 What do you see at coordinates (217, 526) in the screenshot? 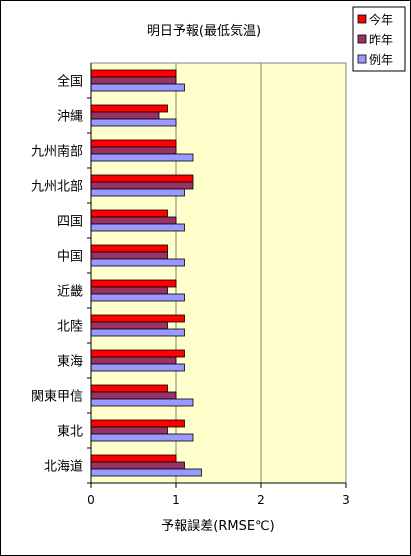
I see `x-axis-label: 予報誤差(RMSE℃)` at bounding box center [217, 526].